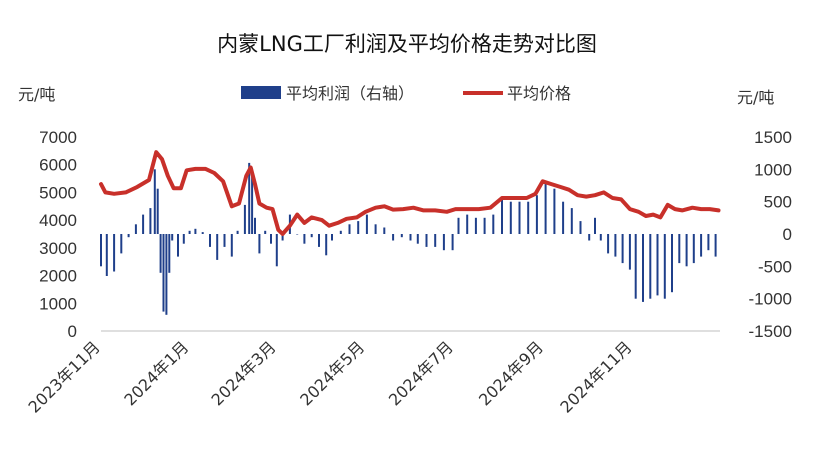  I want to click on left-tick-label: 7000, so click(58, 137).